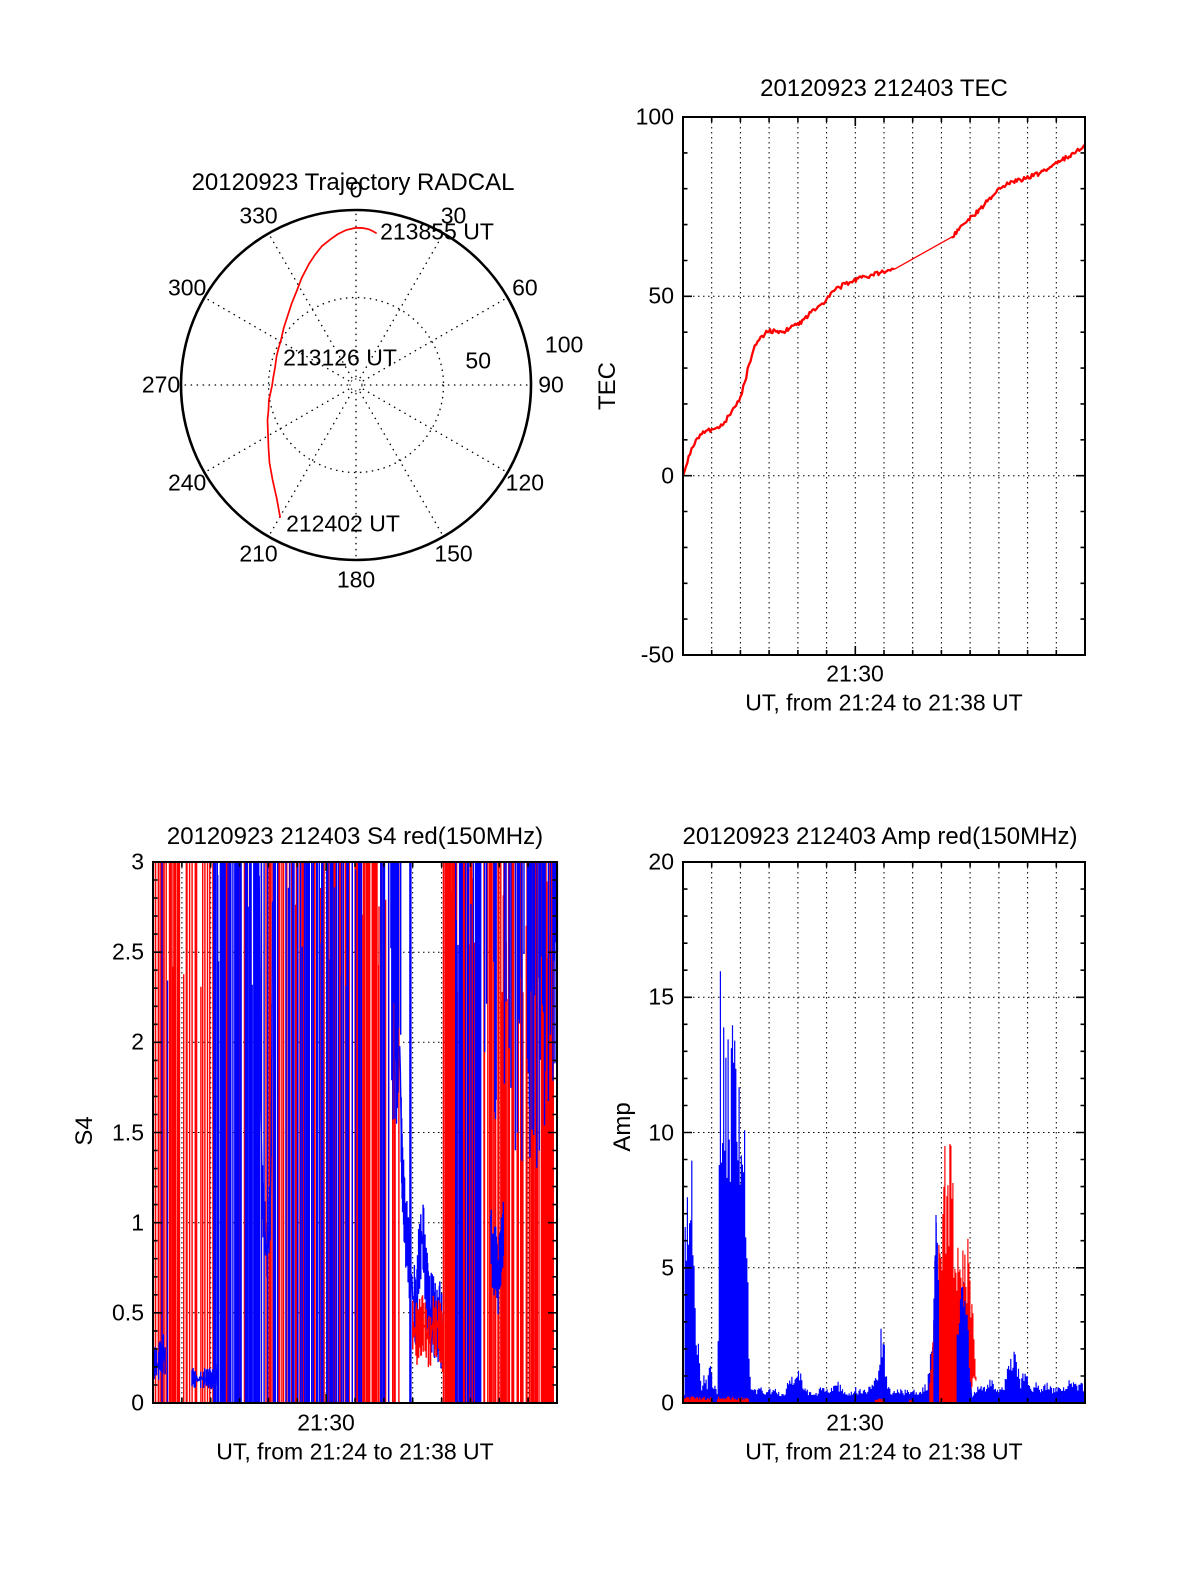  Describe the element at coordinates (884, 1451) in the screenshot. I see `amp-xlabel: UT, from 21:24 to 21:38 UT` at that location.